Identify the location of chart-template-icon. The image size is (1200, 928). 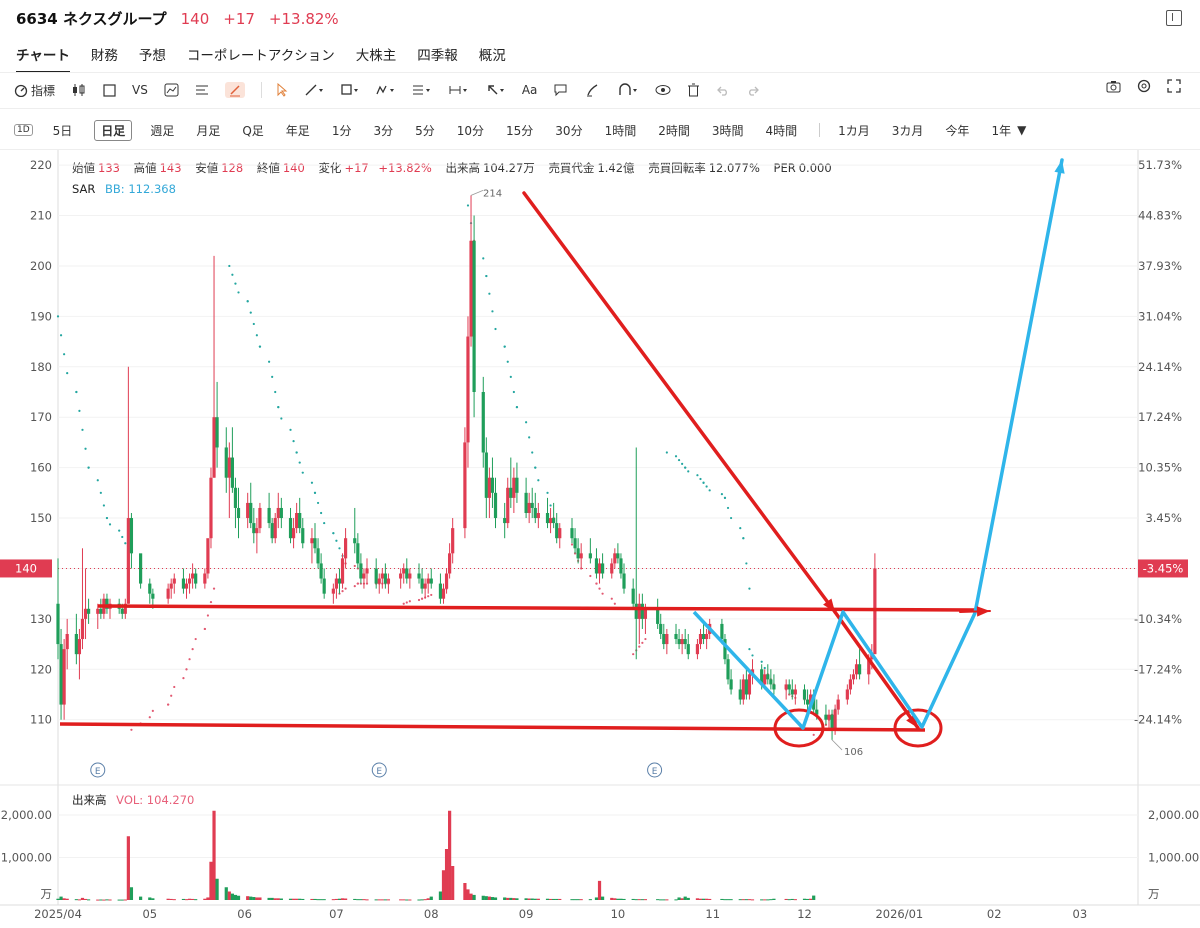
(171, 90).